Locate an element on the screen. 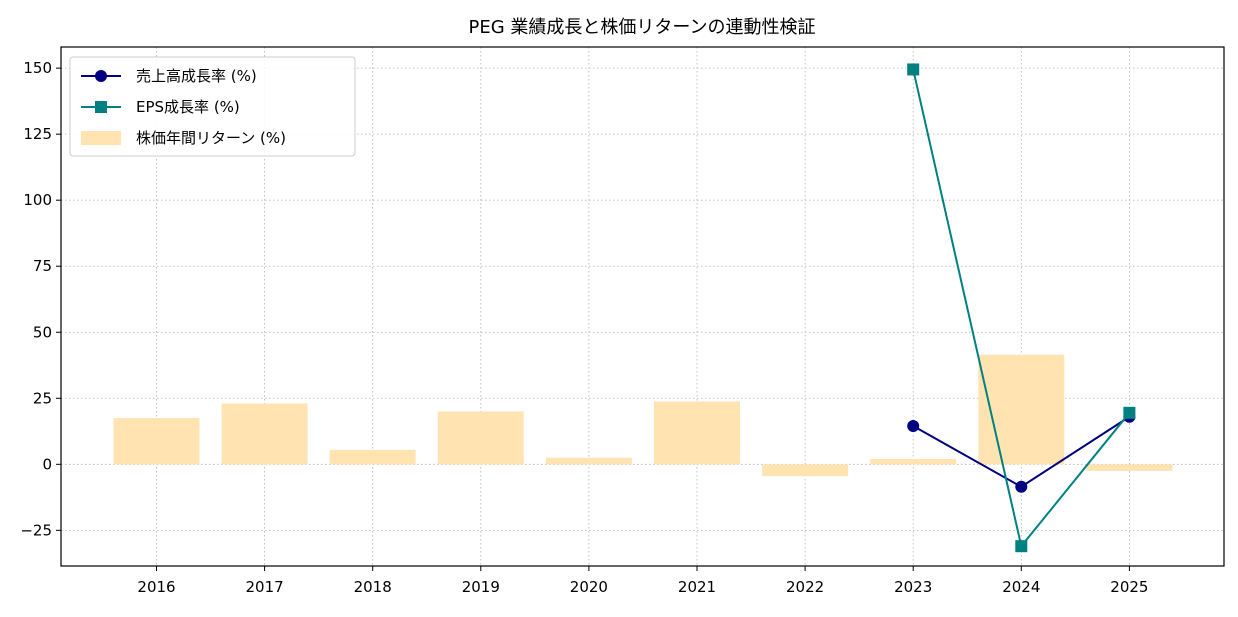  x-tick-label: 2016 is located at coordinates (156, 587).